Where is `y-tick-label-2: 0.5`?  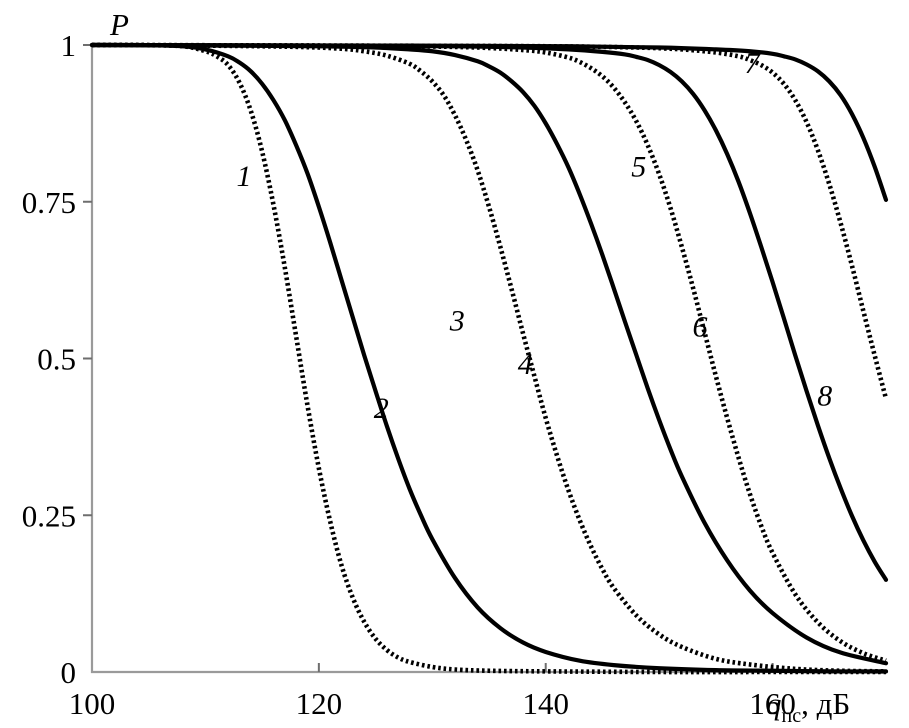
y-tick-label-2: 0.5 is located at coordinates (56, 359).